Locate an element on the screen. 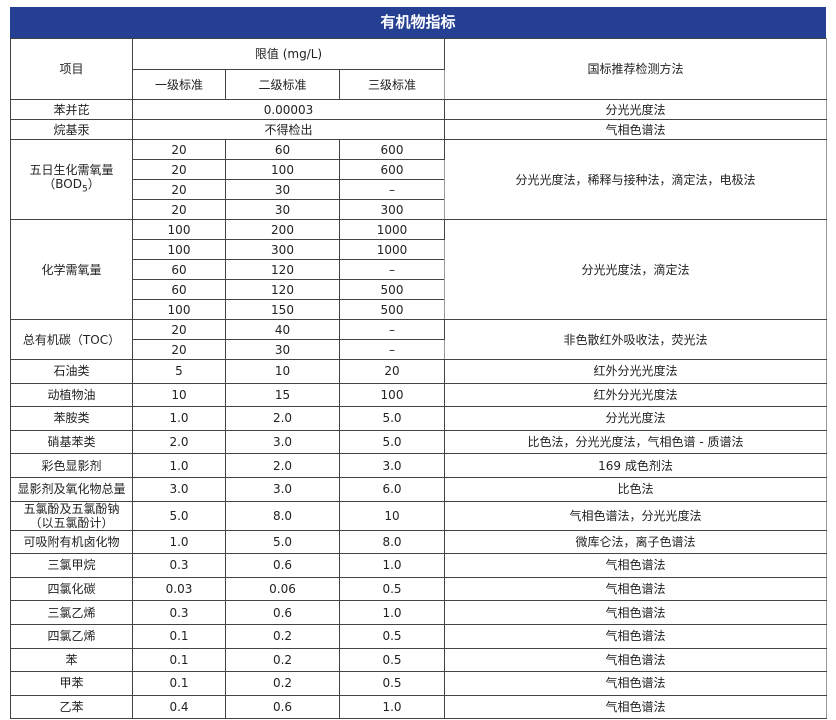 This screenshot has width=836, height=720. method-cell: 红外分光光度法 is located at coordinates (636, 371).